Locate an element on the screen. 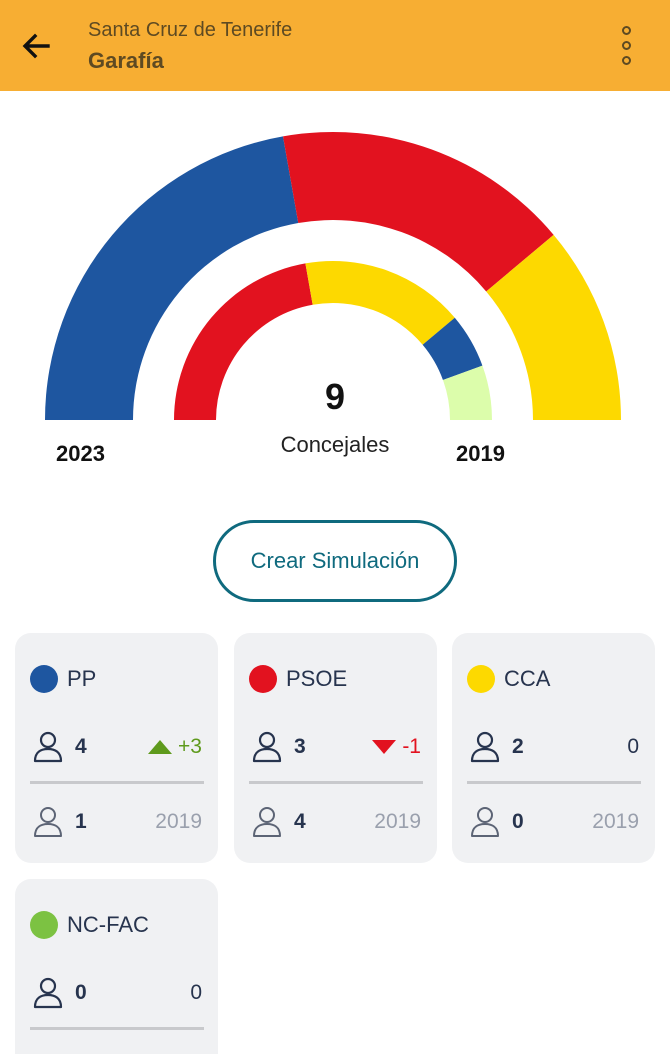 Image resolution: width=670 pixels, height=1054 pixels. more-options-button is located at coordinates (626, 45).